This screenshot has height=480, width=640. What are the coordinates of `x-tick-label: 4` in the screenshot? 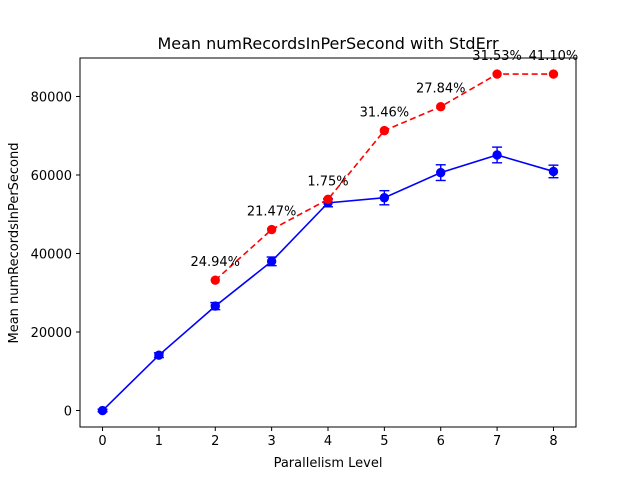 It's located at (328, 441).